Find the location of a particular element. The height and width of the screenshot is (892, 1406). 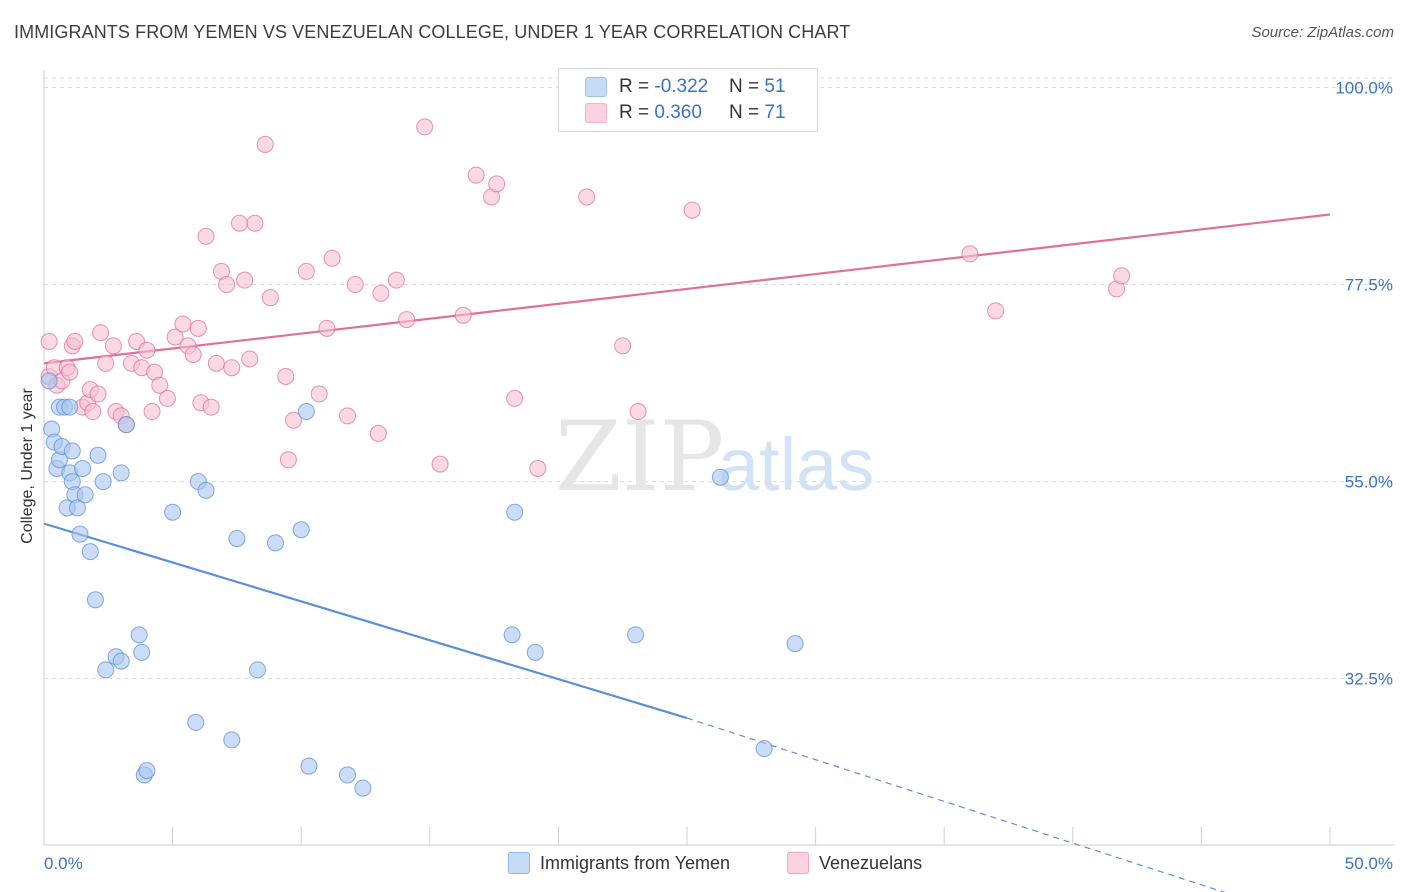

legend-r-venezuelans: R = 0.360 is located at coordinates (660, 112).